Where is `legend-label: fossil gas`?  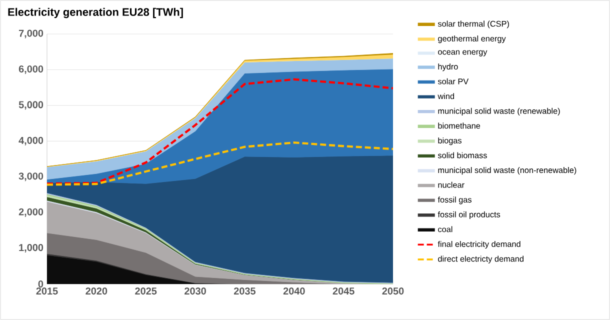
legend-label: fossil gas is located at coordinates (455, 200).